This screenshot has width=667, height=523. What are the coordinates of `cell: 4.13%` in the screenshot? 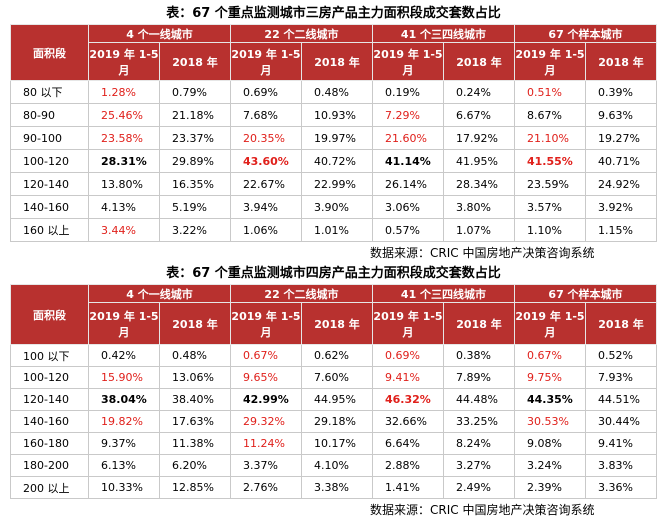 It's located at (124, 207).